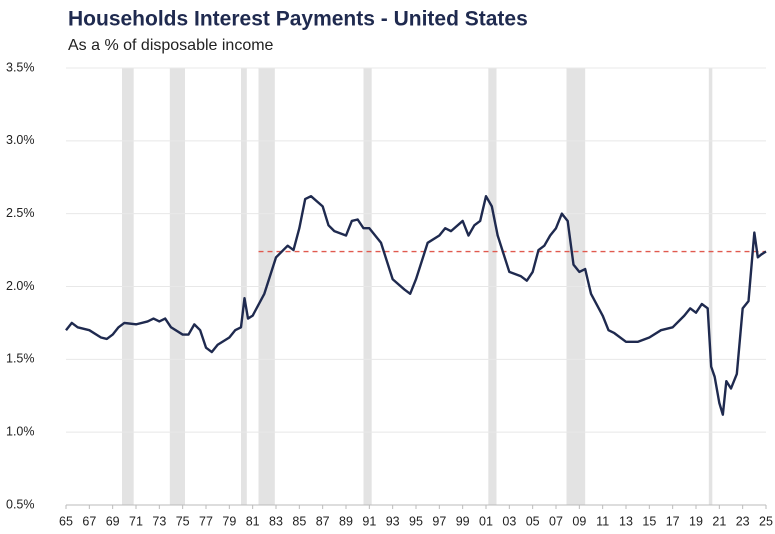  I want to click on x-tick-label: 97, so click(439, 521).